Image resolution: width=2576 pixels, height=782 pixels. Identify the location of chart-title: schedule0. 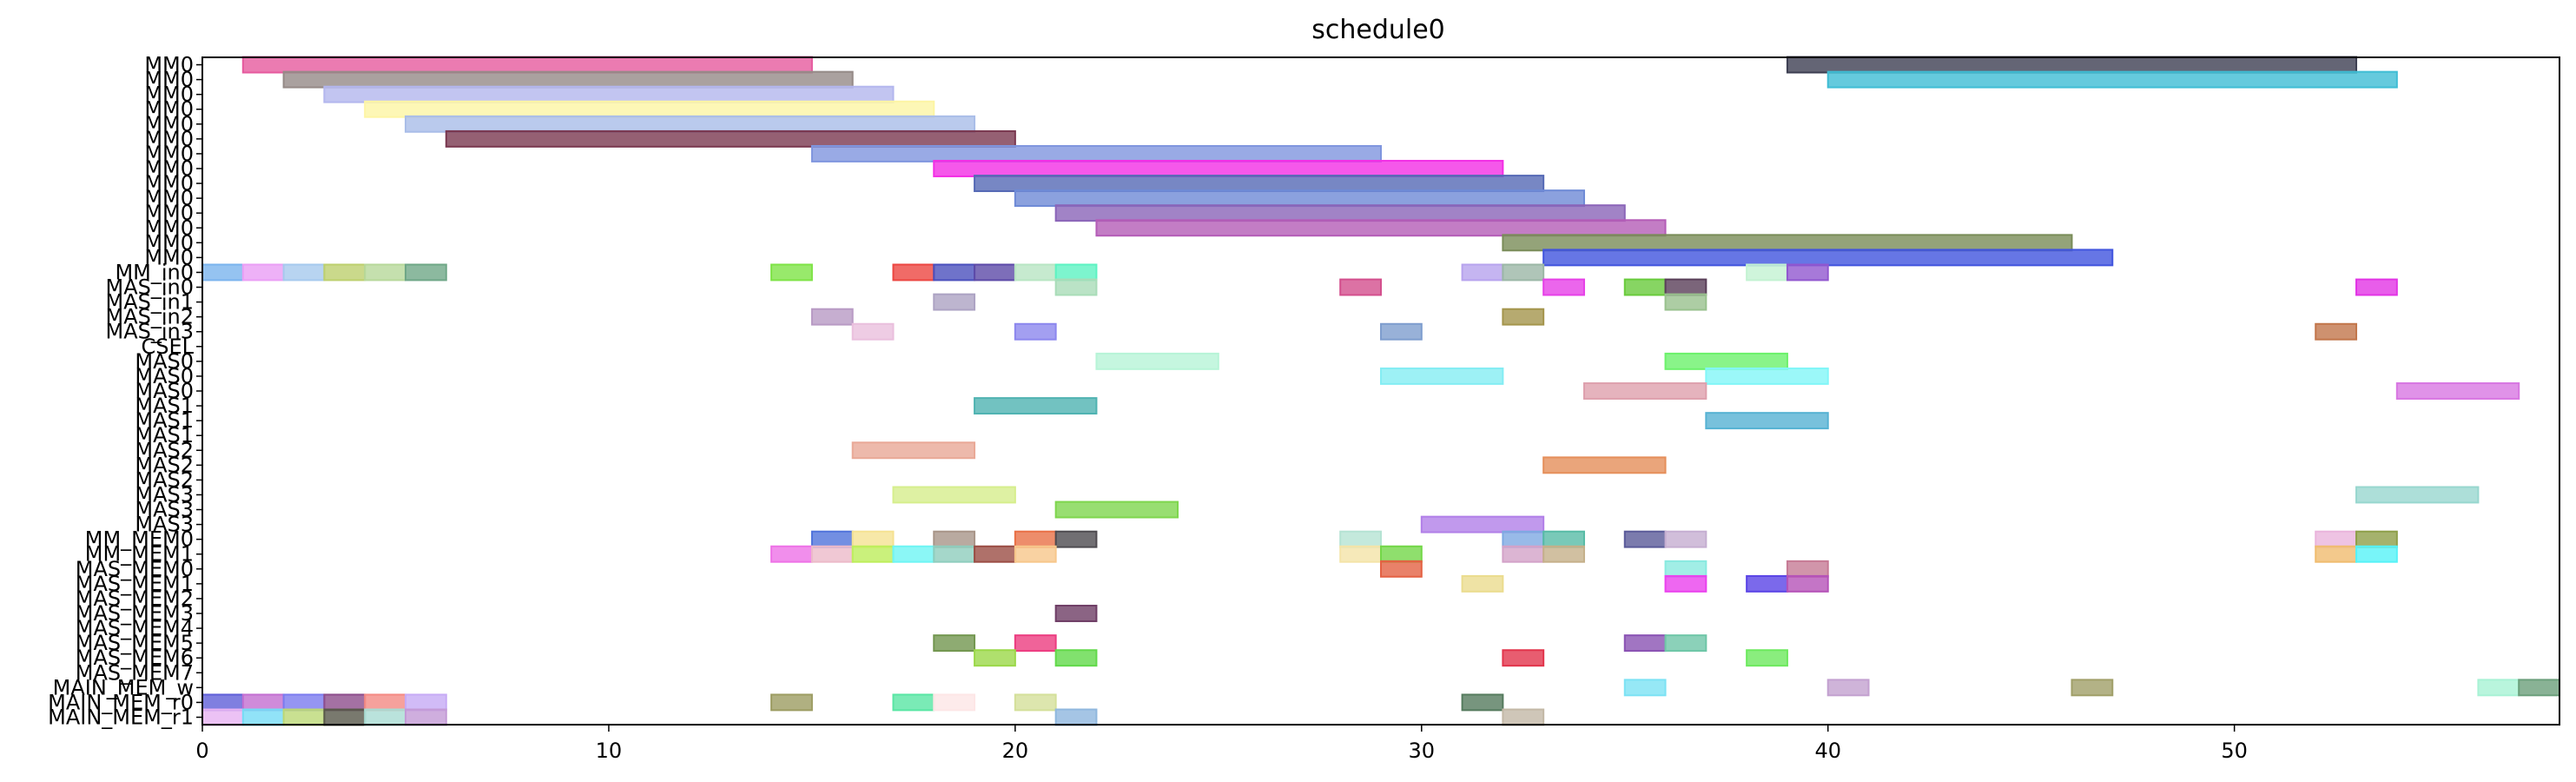
(1378, 30).